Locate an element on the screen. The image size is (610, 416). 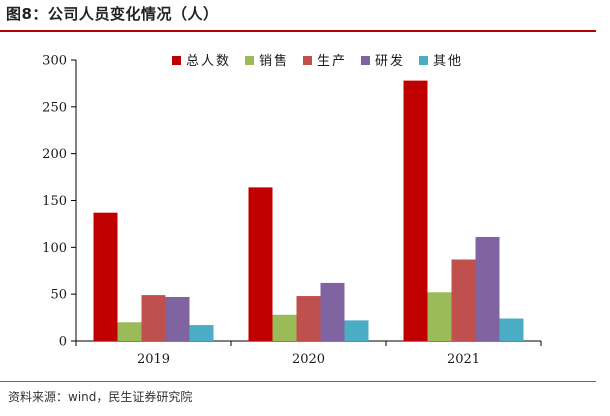
source-divider is located at coordinates (298, 381).